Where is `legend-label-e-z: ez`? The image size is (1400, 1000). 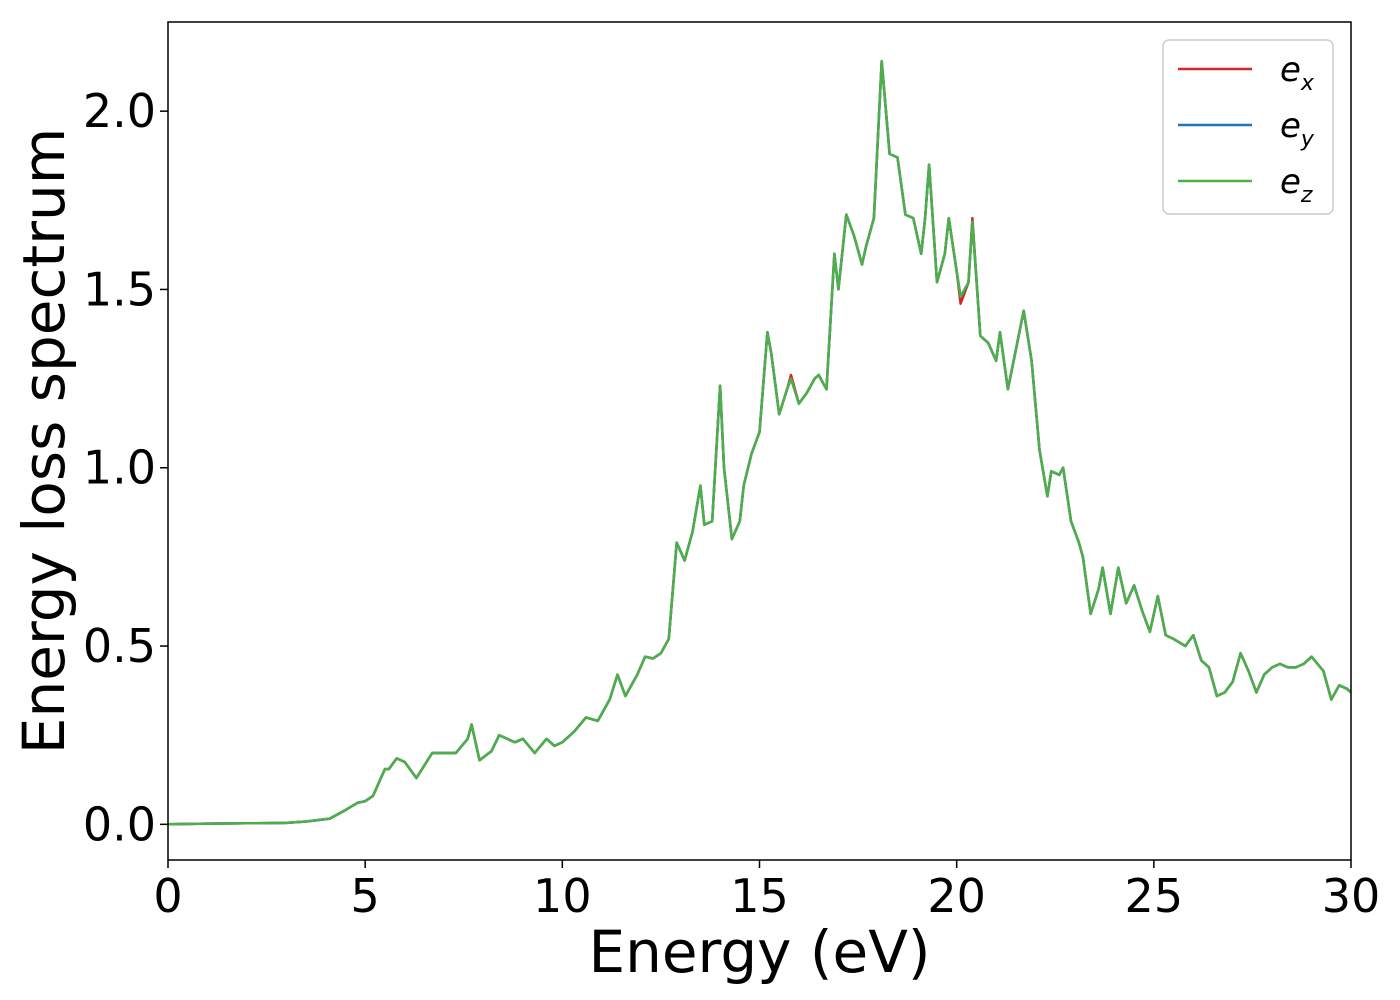 legend-label-e-z: ez is located at coordinates (1296, 185).